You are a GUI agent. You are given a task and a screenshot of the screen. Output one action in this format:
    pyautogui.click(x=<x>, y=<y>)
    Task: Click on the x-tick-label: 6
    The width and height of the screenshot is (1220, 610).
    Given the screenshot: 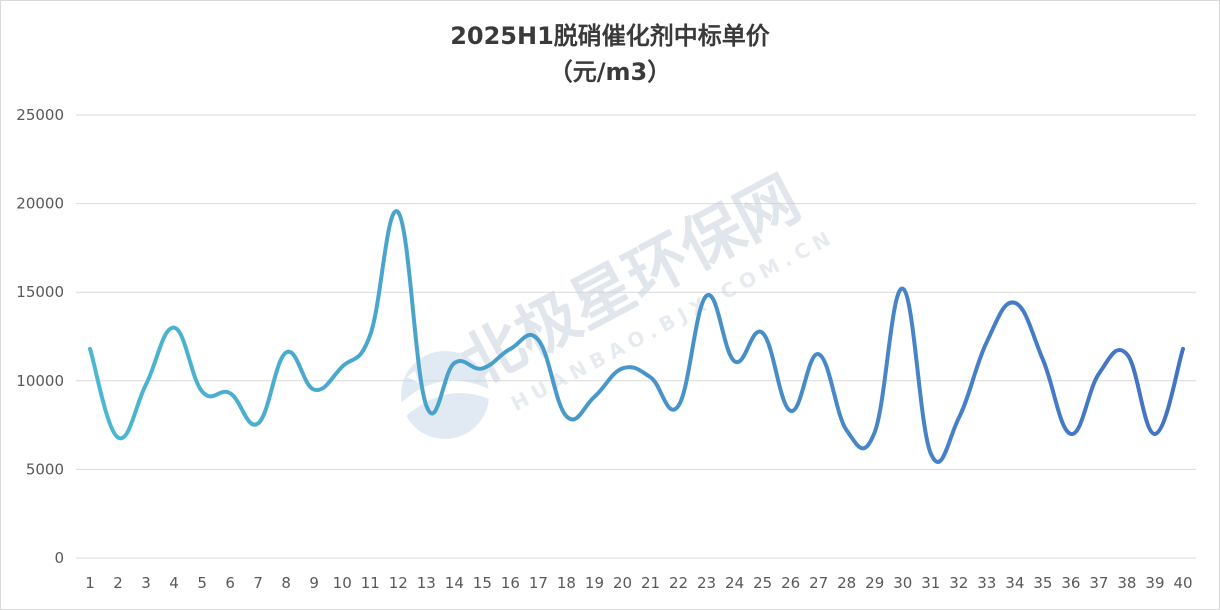 What is the action you would take?
    pyautogui.click(x=230, y=583)
    